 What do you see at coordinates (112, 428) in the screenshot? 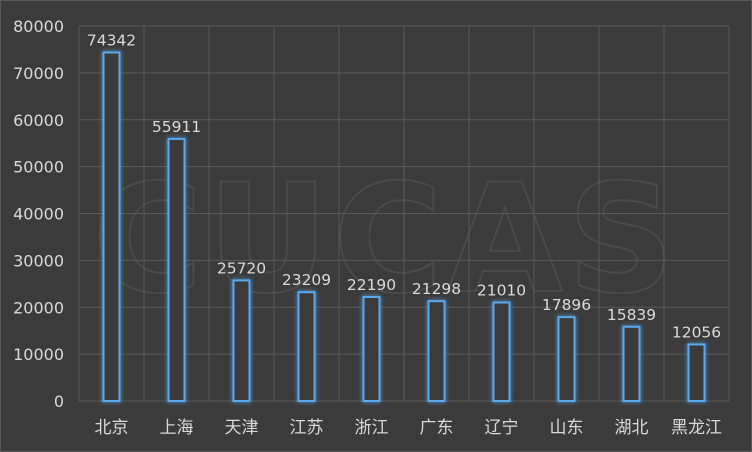
I see `x-tick-label: 北京` at bounding box center [112, 428].